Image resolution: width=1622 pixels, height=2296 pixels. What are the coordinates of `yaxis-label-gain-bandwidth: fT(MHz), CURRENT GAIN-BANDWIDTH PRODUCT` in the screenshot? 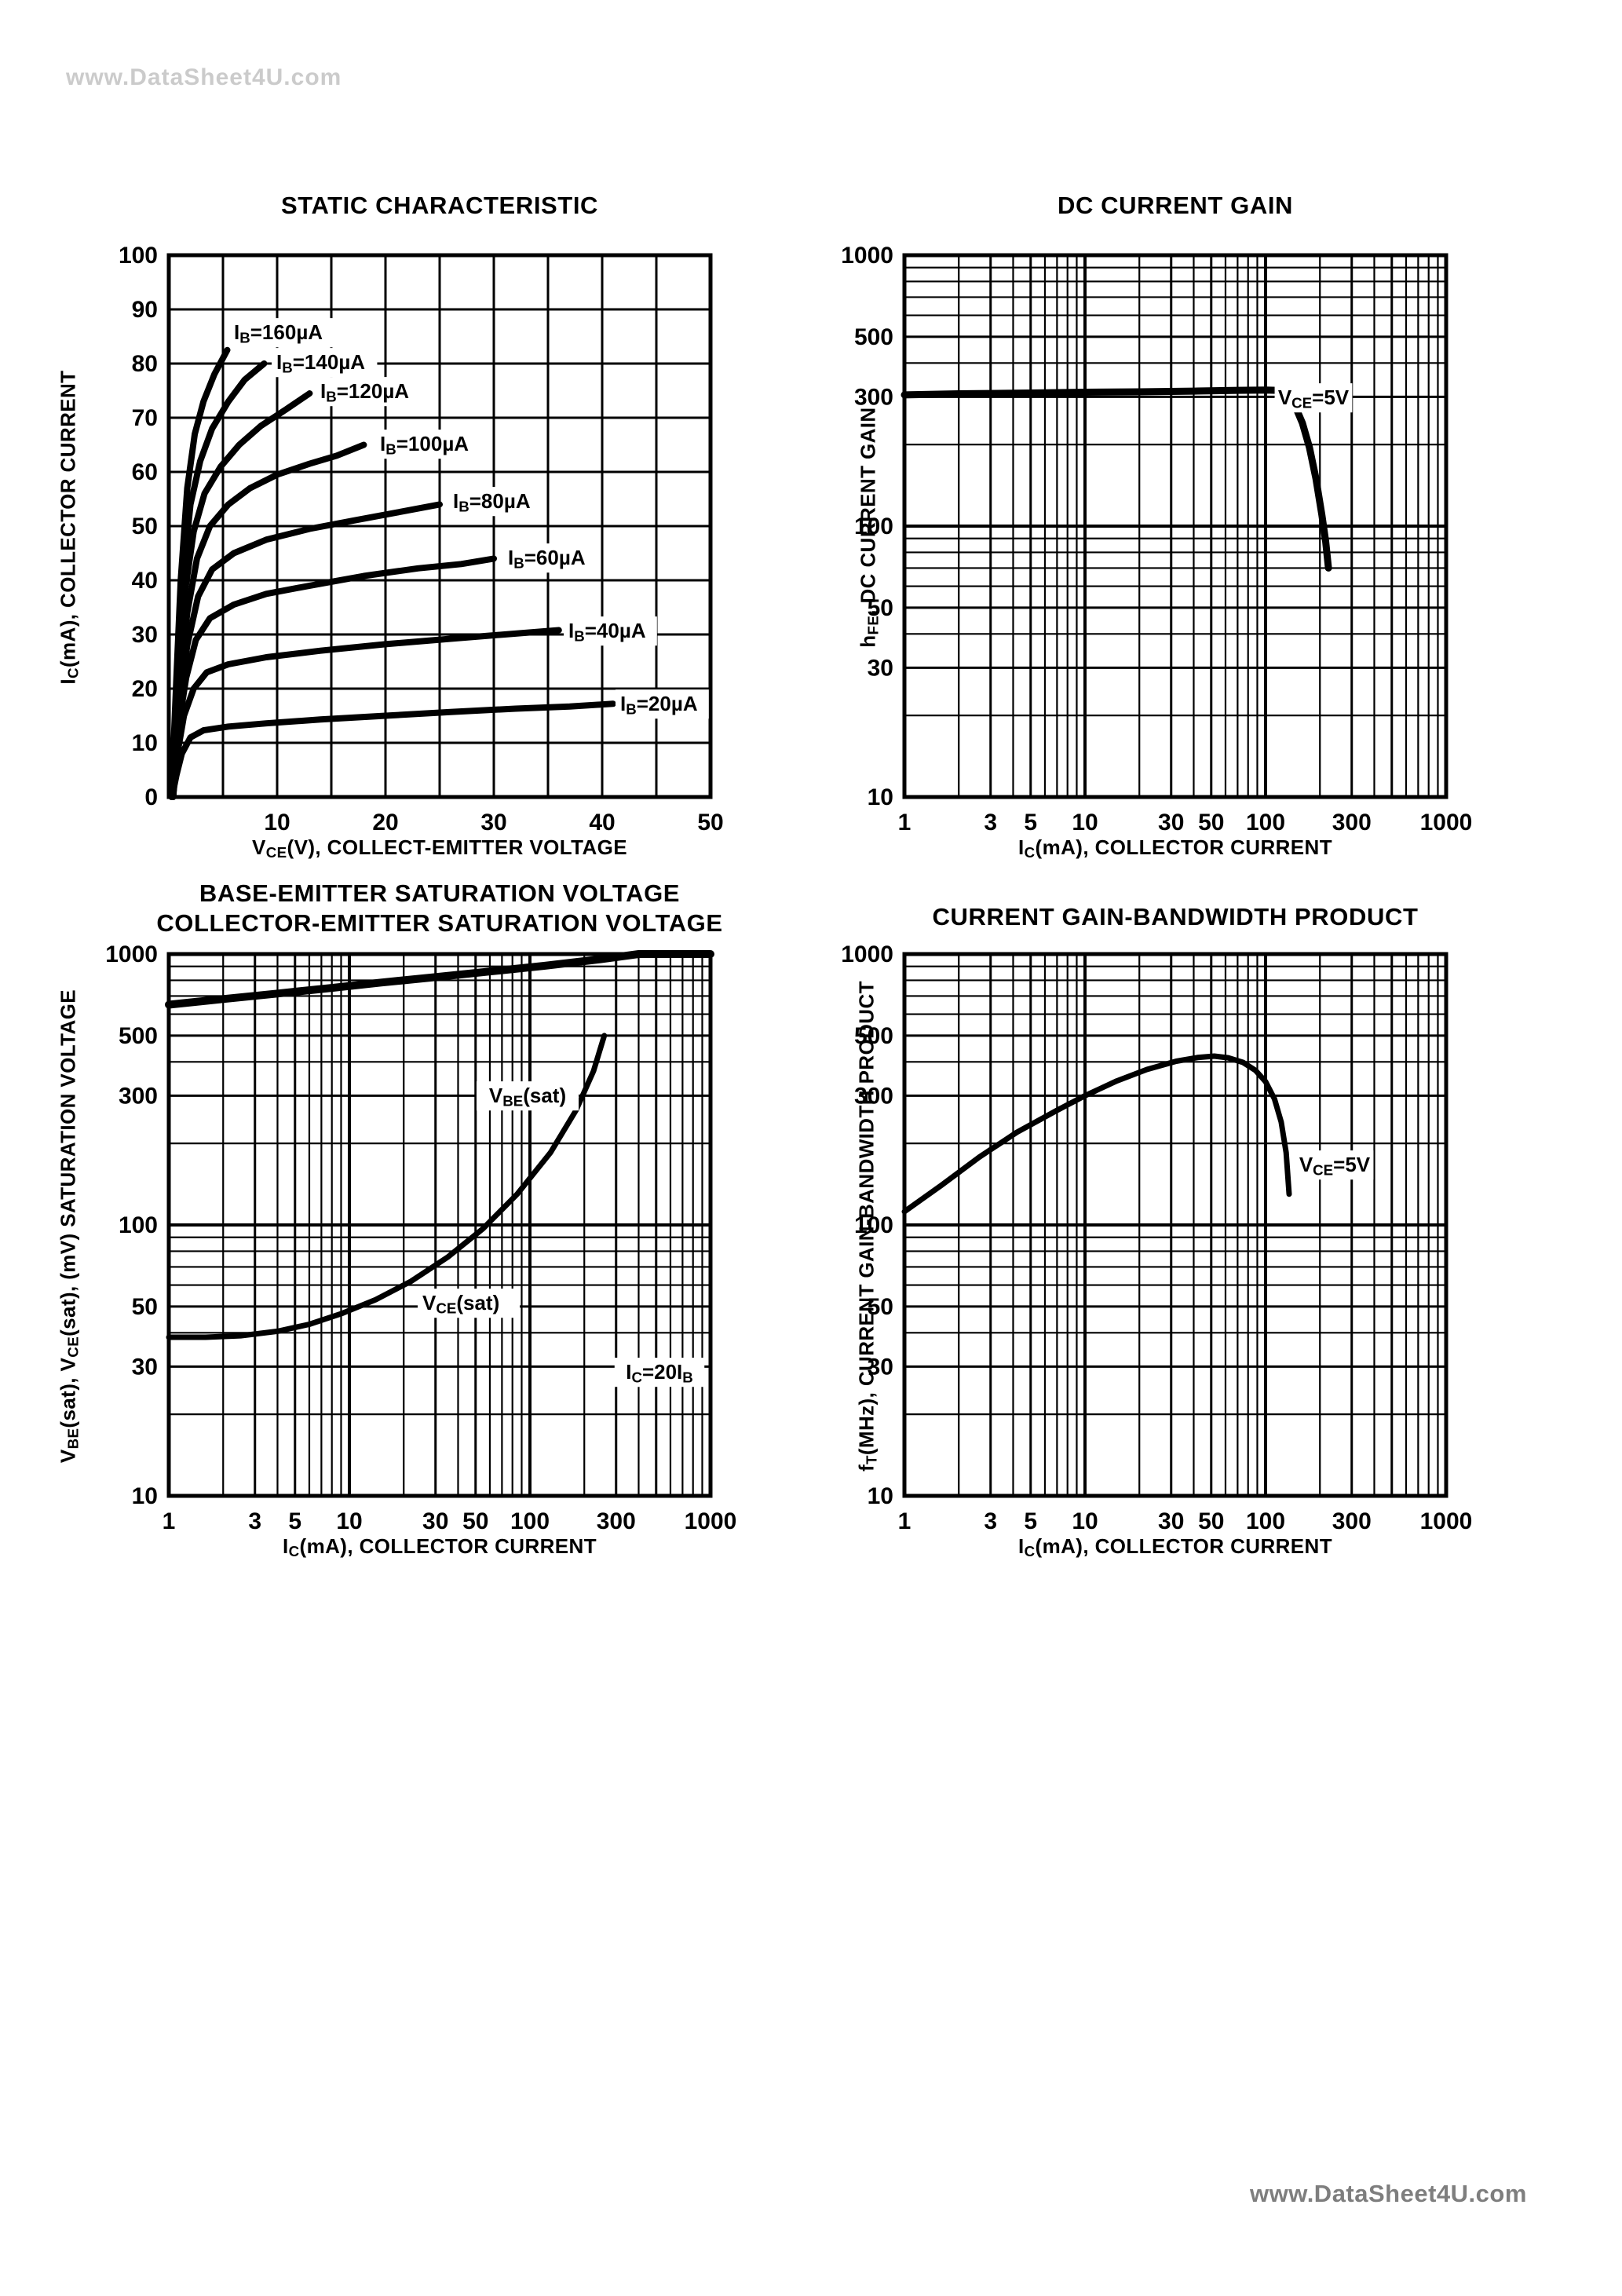 It's located at (867, 1226).